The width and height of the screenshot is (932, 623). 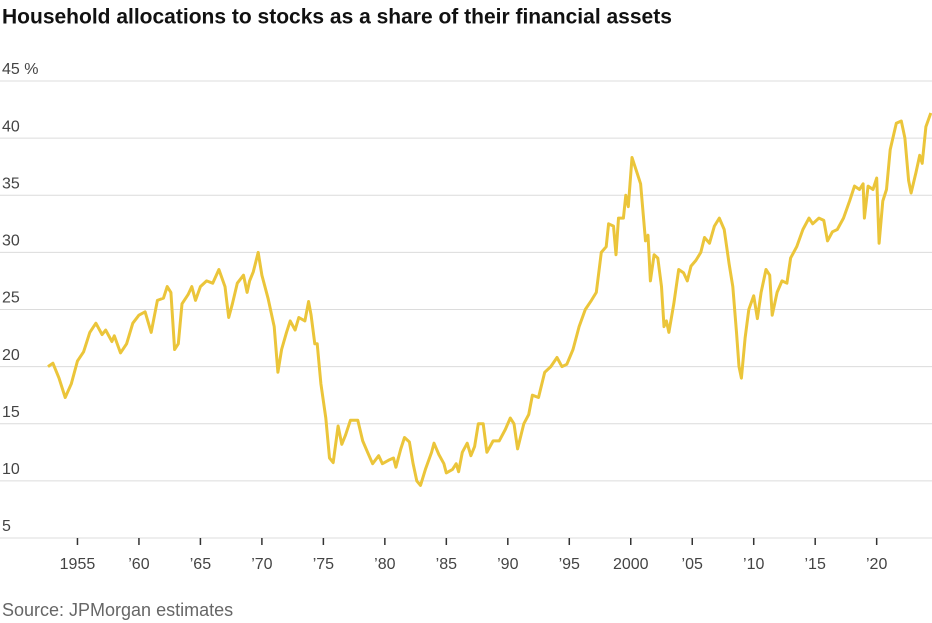 I want to click on x-tick-label: ’75, so click(x=323, y=564).